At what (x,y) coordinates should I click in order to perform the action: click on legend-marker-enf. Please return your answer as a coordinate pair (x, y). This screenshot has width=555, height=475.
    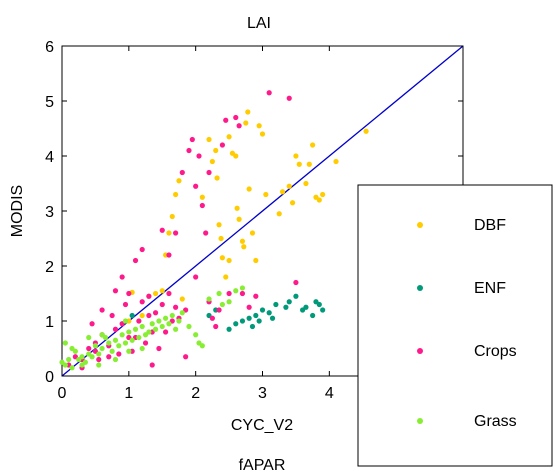
    Looking at the image, I should click on (420, 288).